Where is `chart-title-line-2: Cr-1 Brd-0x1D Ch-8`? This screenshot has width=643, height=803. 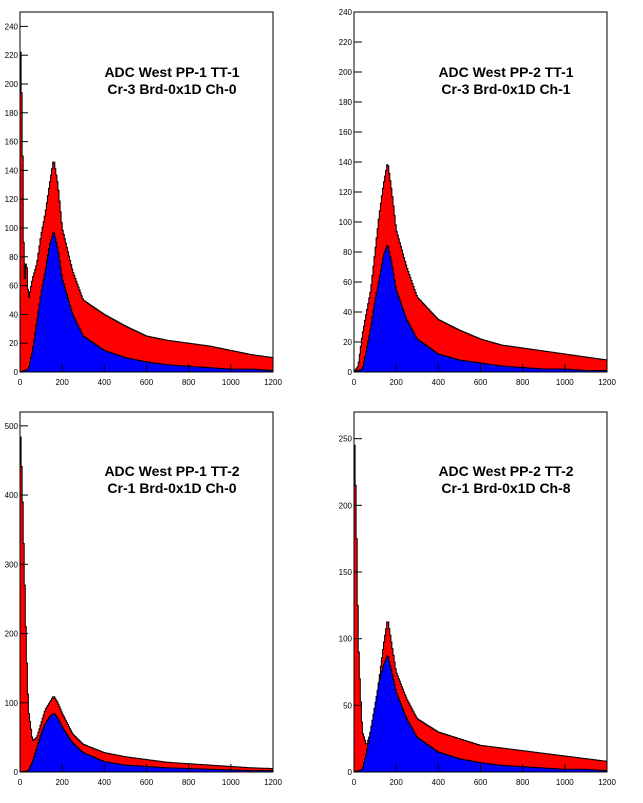
chart-title-line-2: Cr-1 Brd-0x1D Ch-8 is located at coordinates (505, 488).